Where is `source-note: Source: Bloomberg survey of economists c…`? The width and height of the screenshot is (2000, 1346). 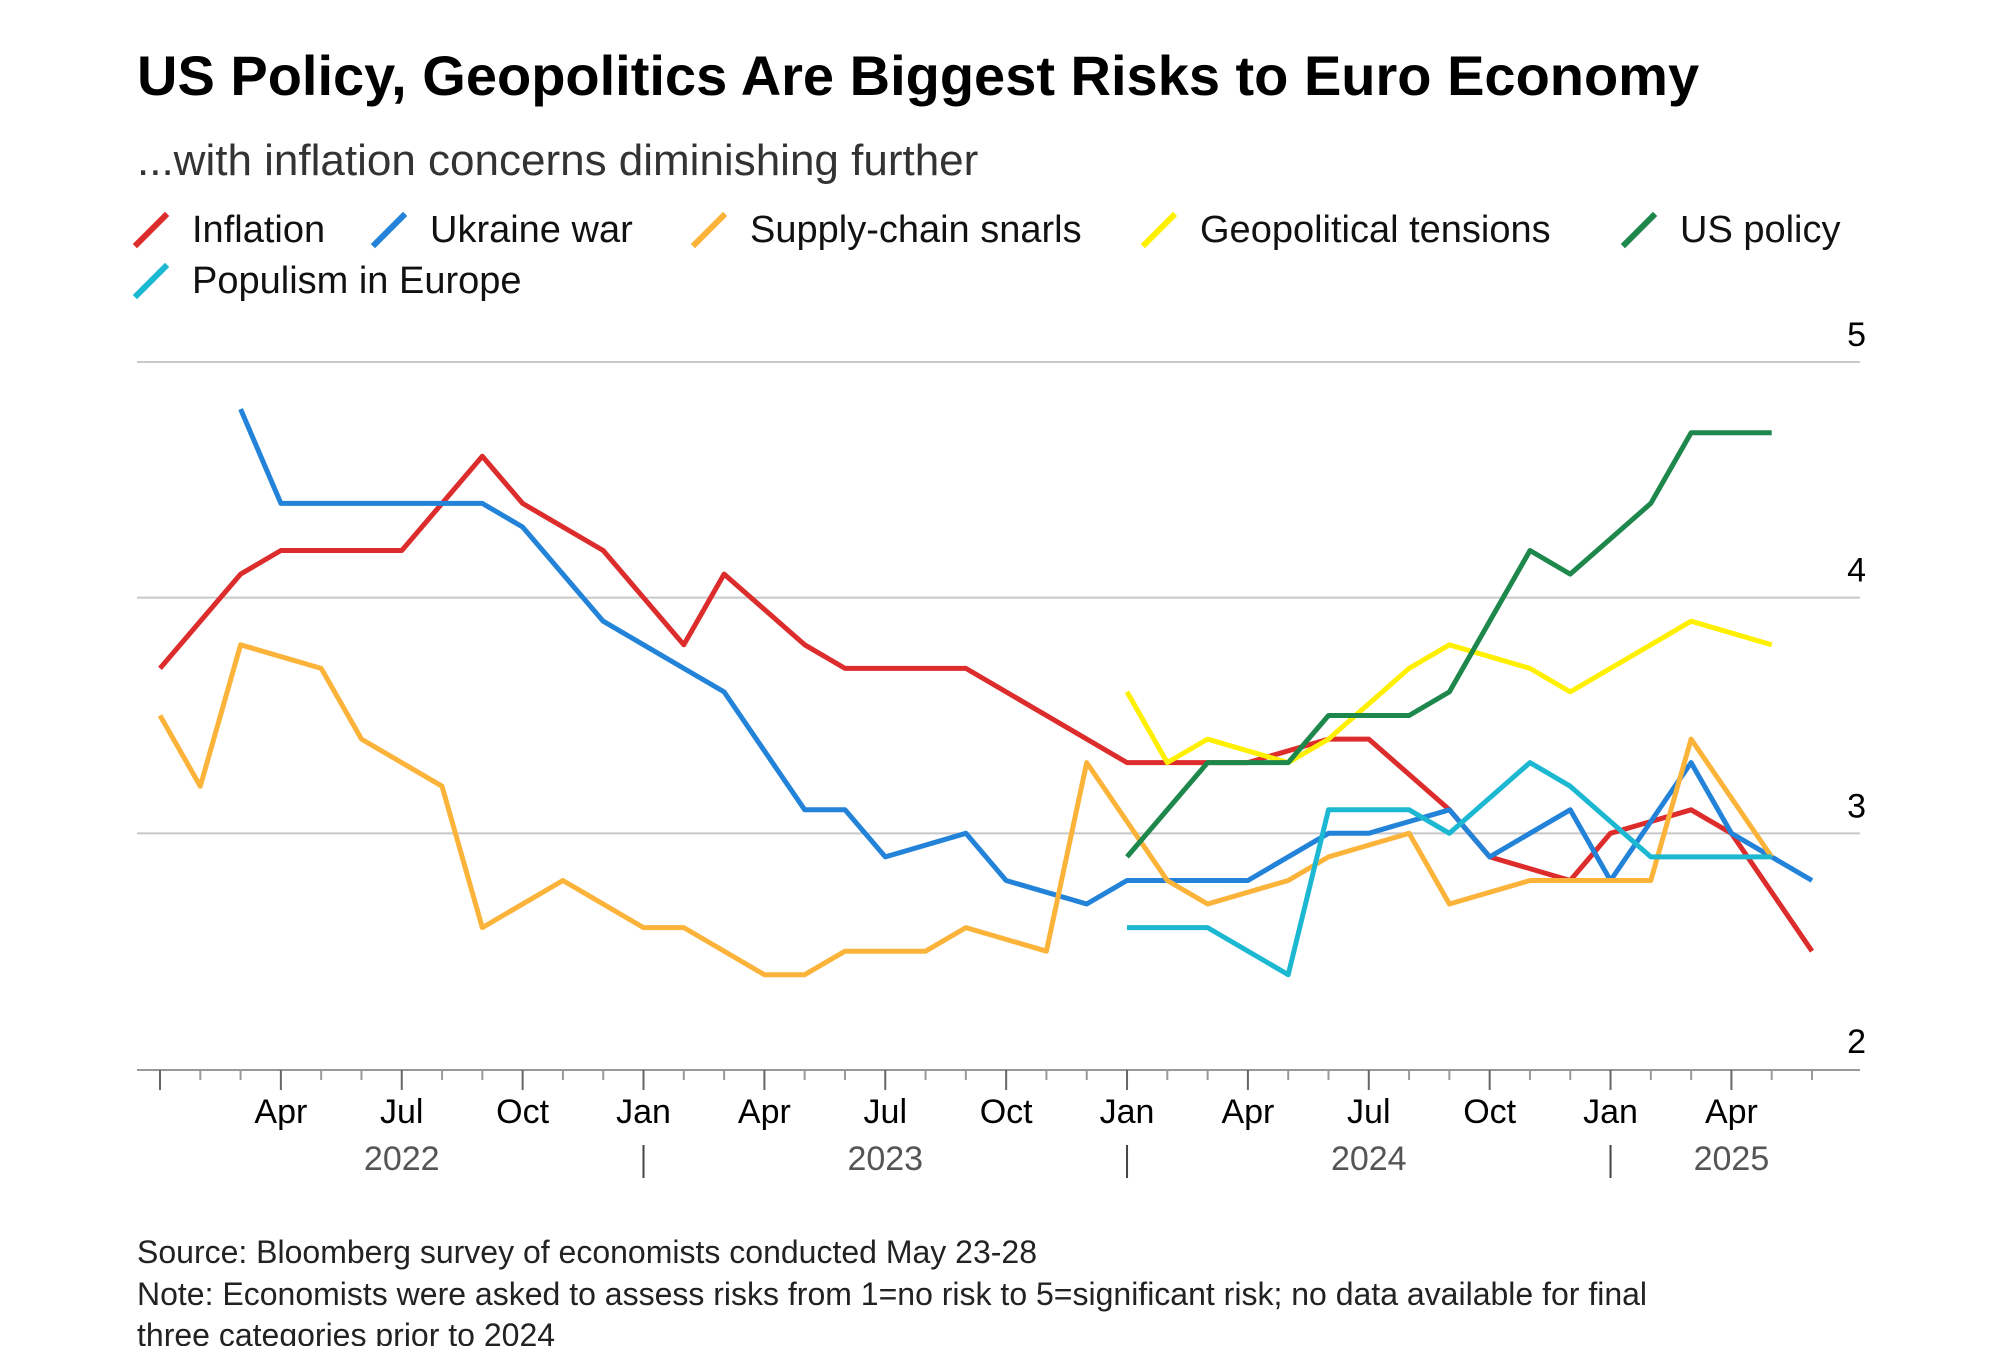
source-note: Source: Bloomberg survey of economists c… is located at coordinates (587, 1252).